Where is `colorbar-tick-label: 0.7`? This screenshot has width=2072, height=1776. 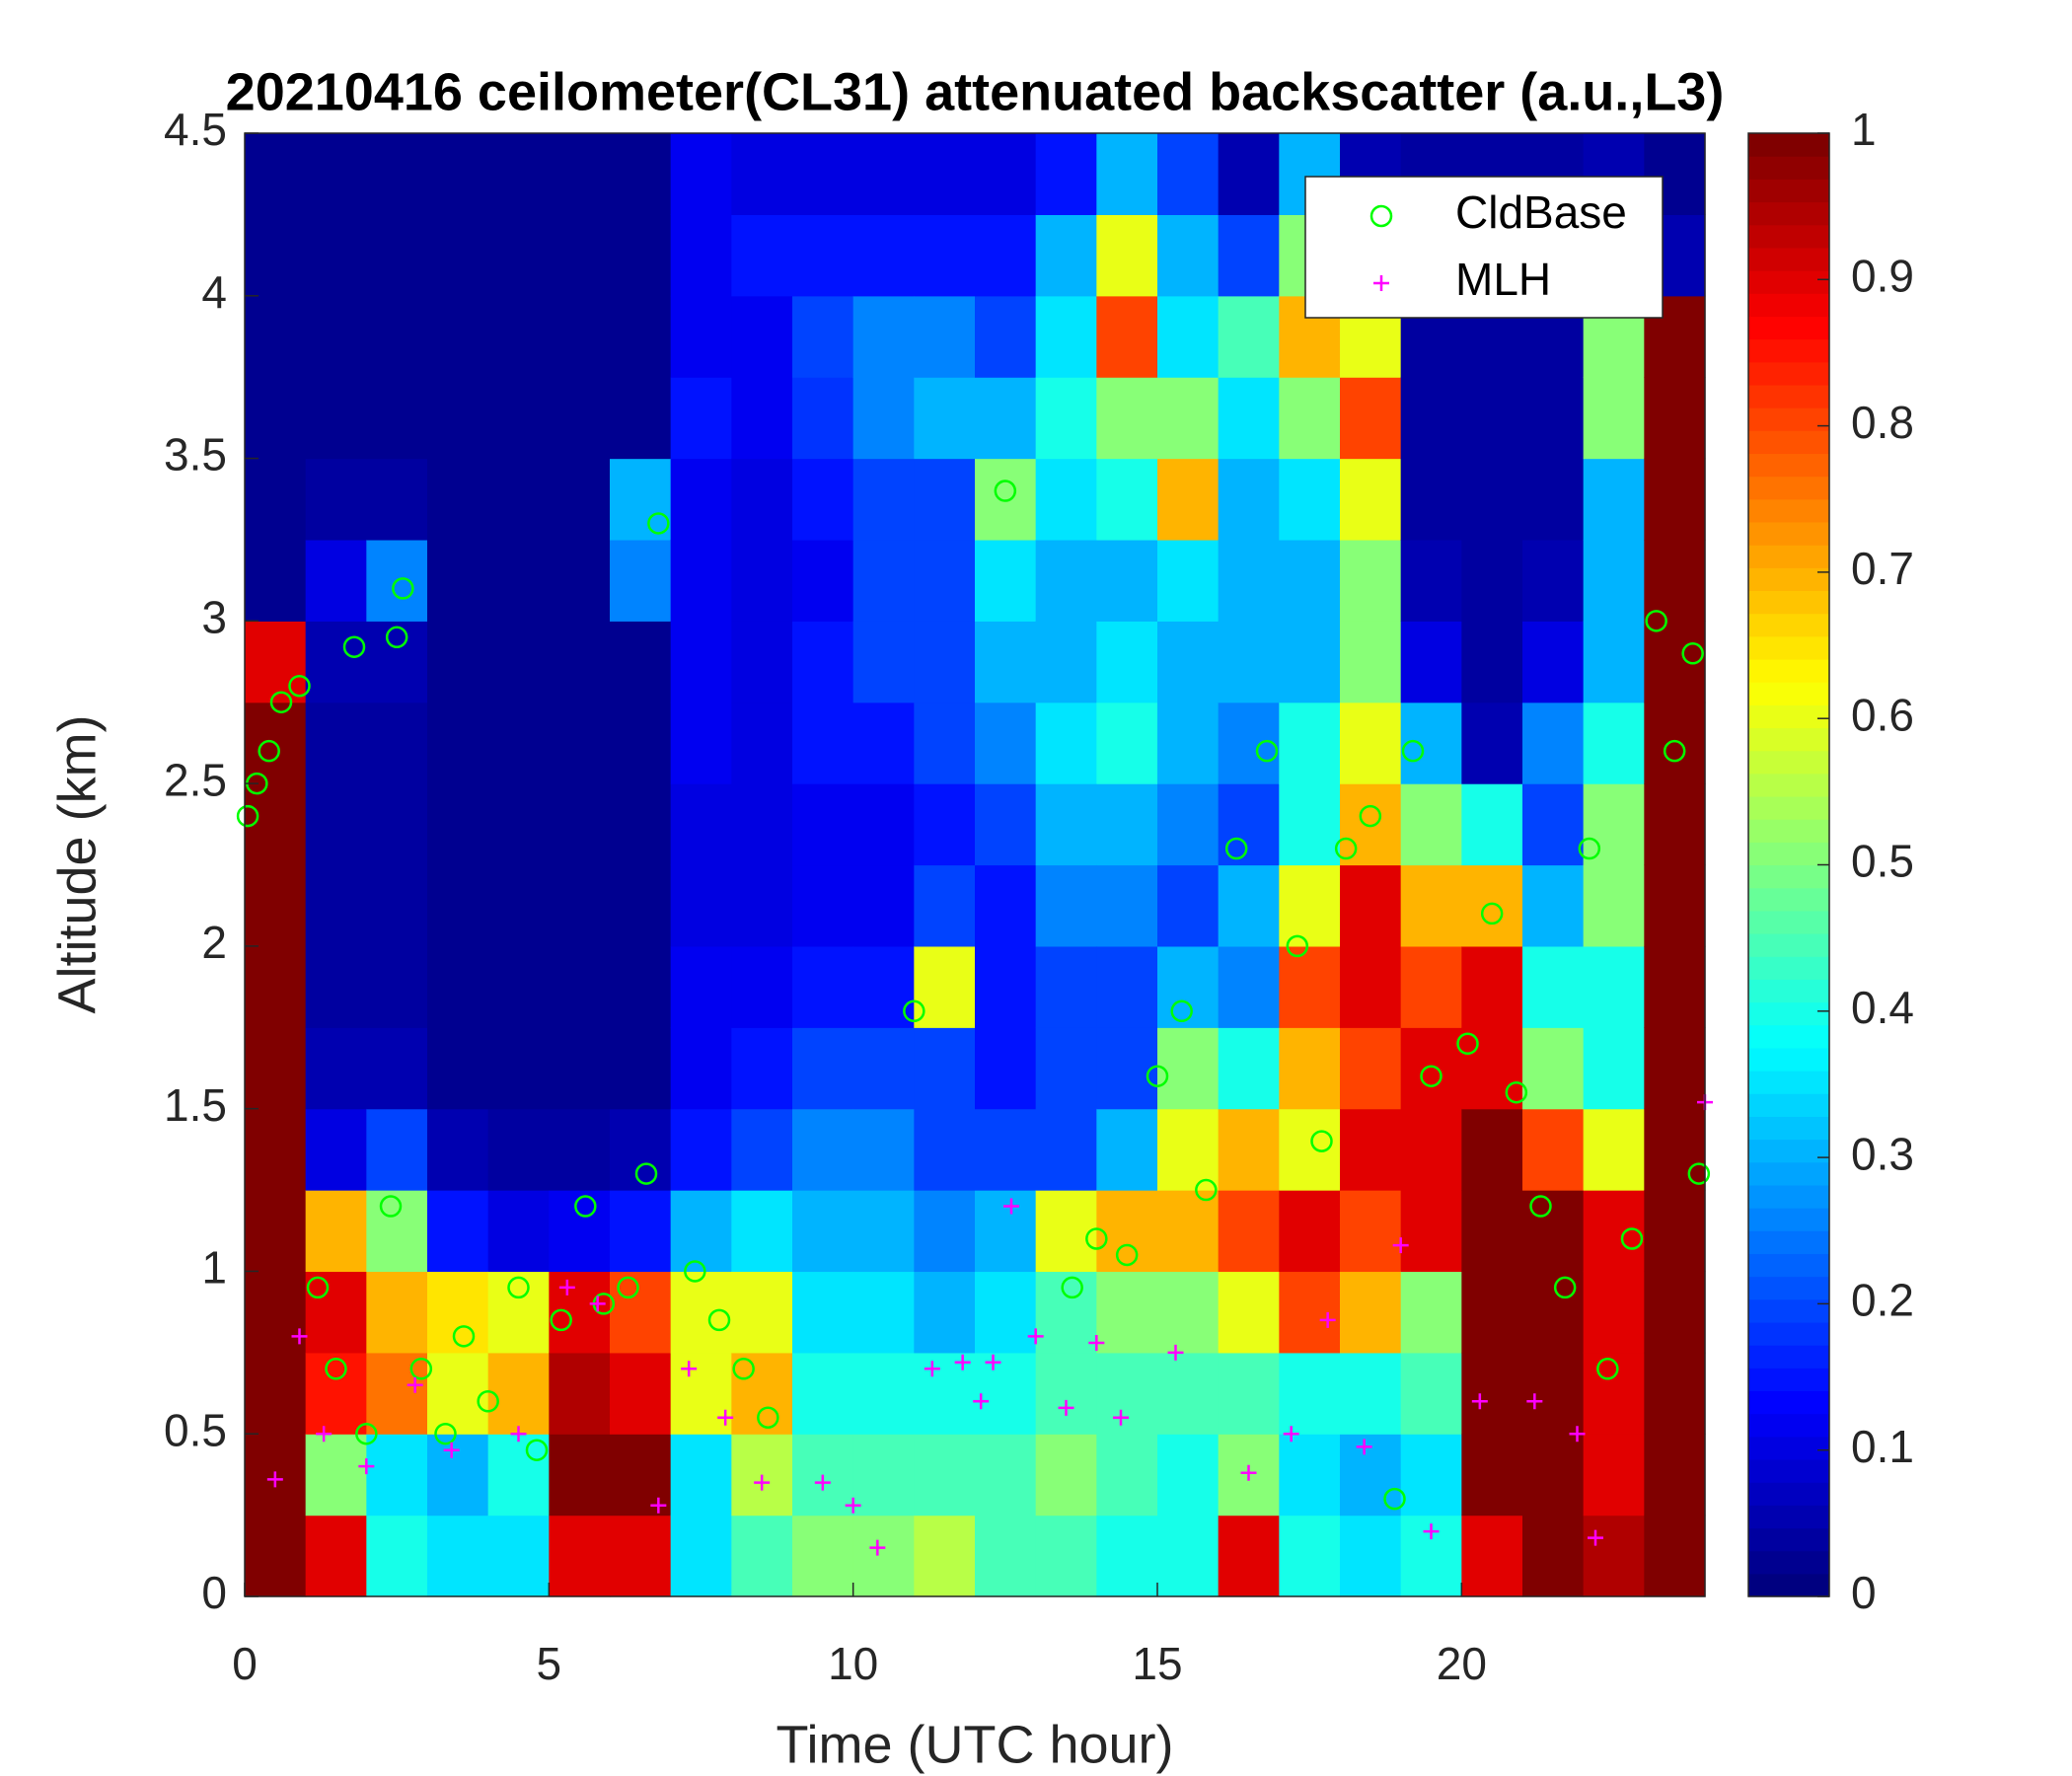
colorbar-tick-label: 0.7 is located at coordinates (1883, 569).